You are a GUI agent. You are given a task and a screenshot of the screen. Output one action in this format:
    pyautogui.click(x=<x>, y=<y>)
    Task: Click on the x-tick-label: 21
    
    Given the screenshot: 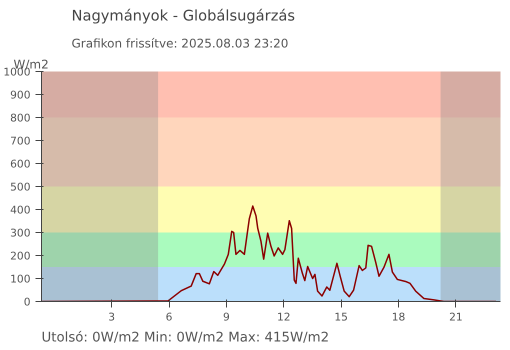 What is the action you would take?
    pyautogui.click(x=456, y=317)
    